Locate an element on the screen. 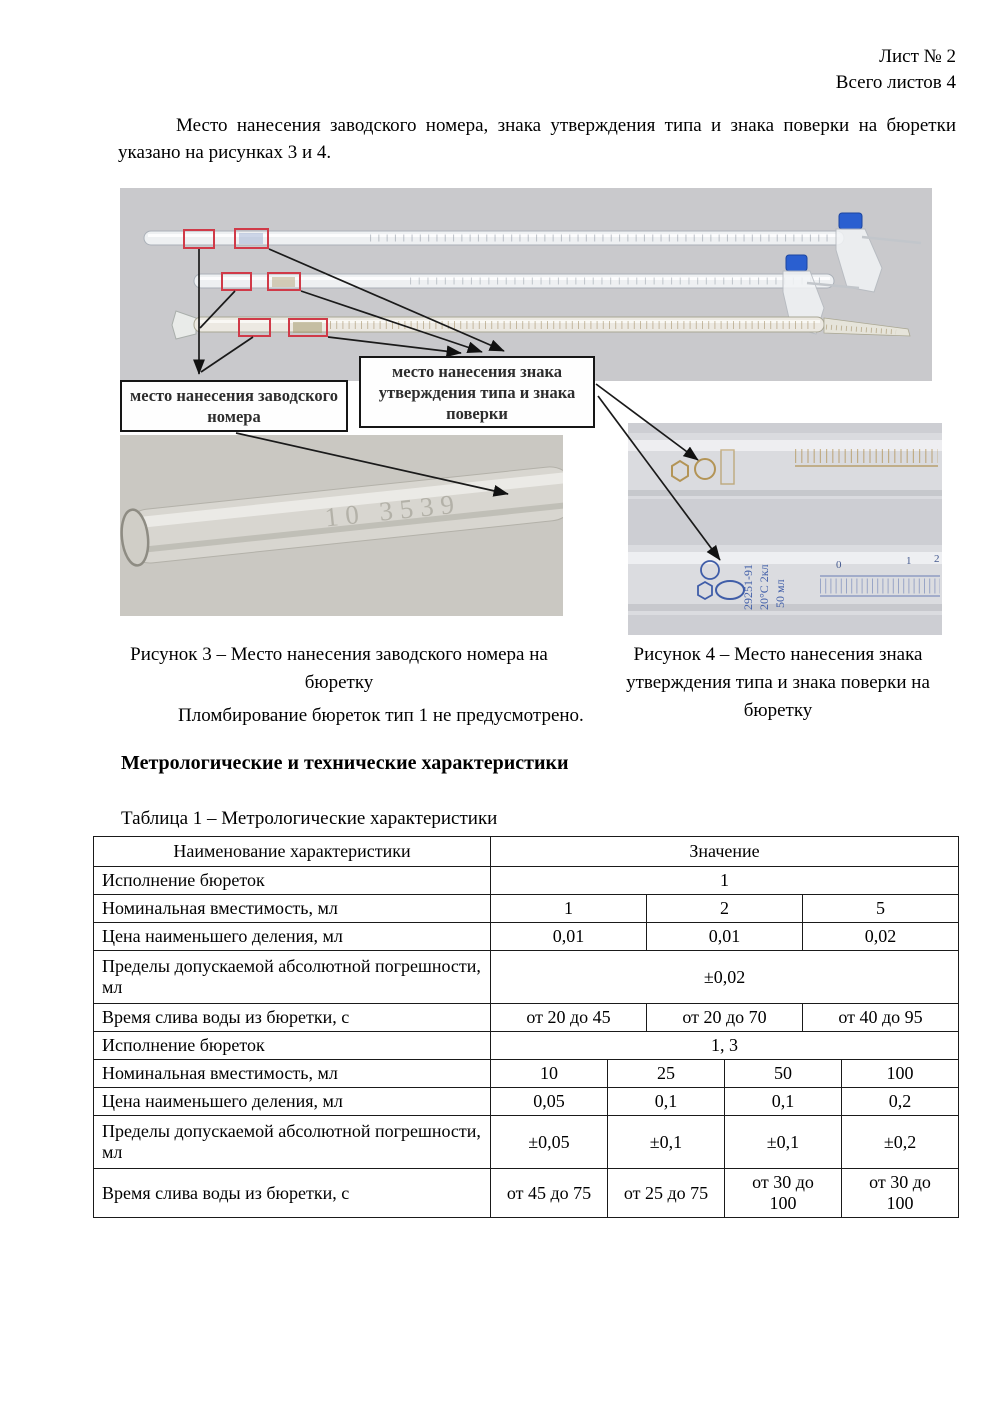 This screenshot has height=1414, width=1000. cell: от 40 до 95 is located at coordinates (880, 1017).